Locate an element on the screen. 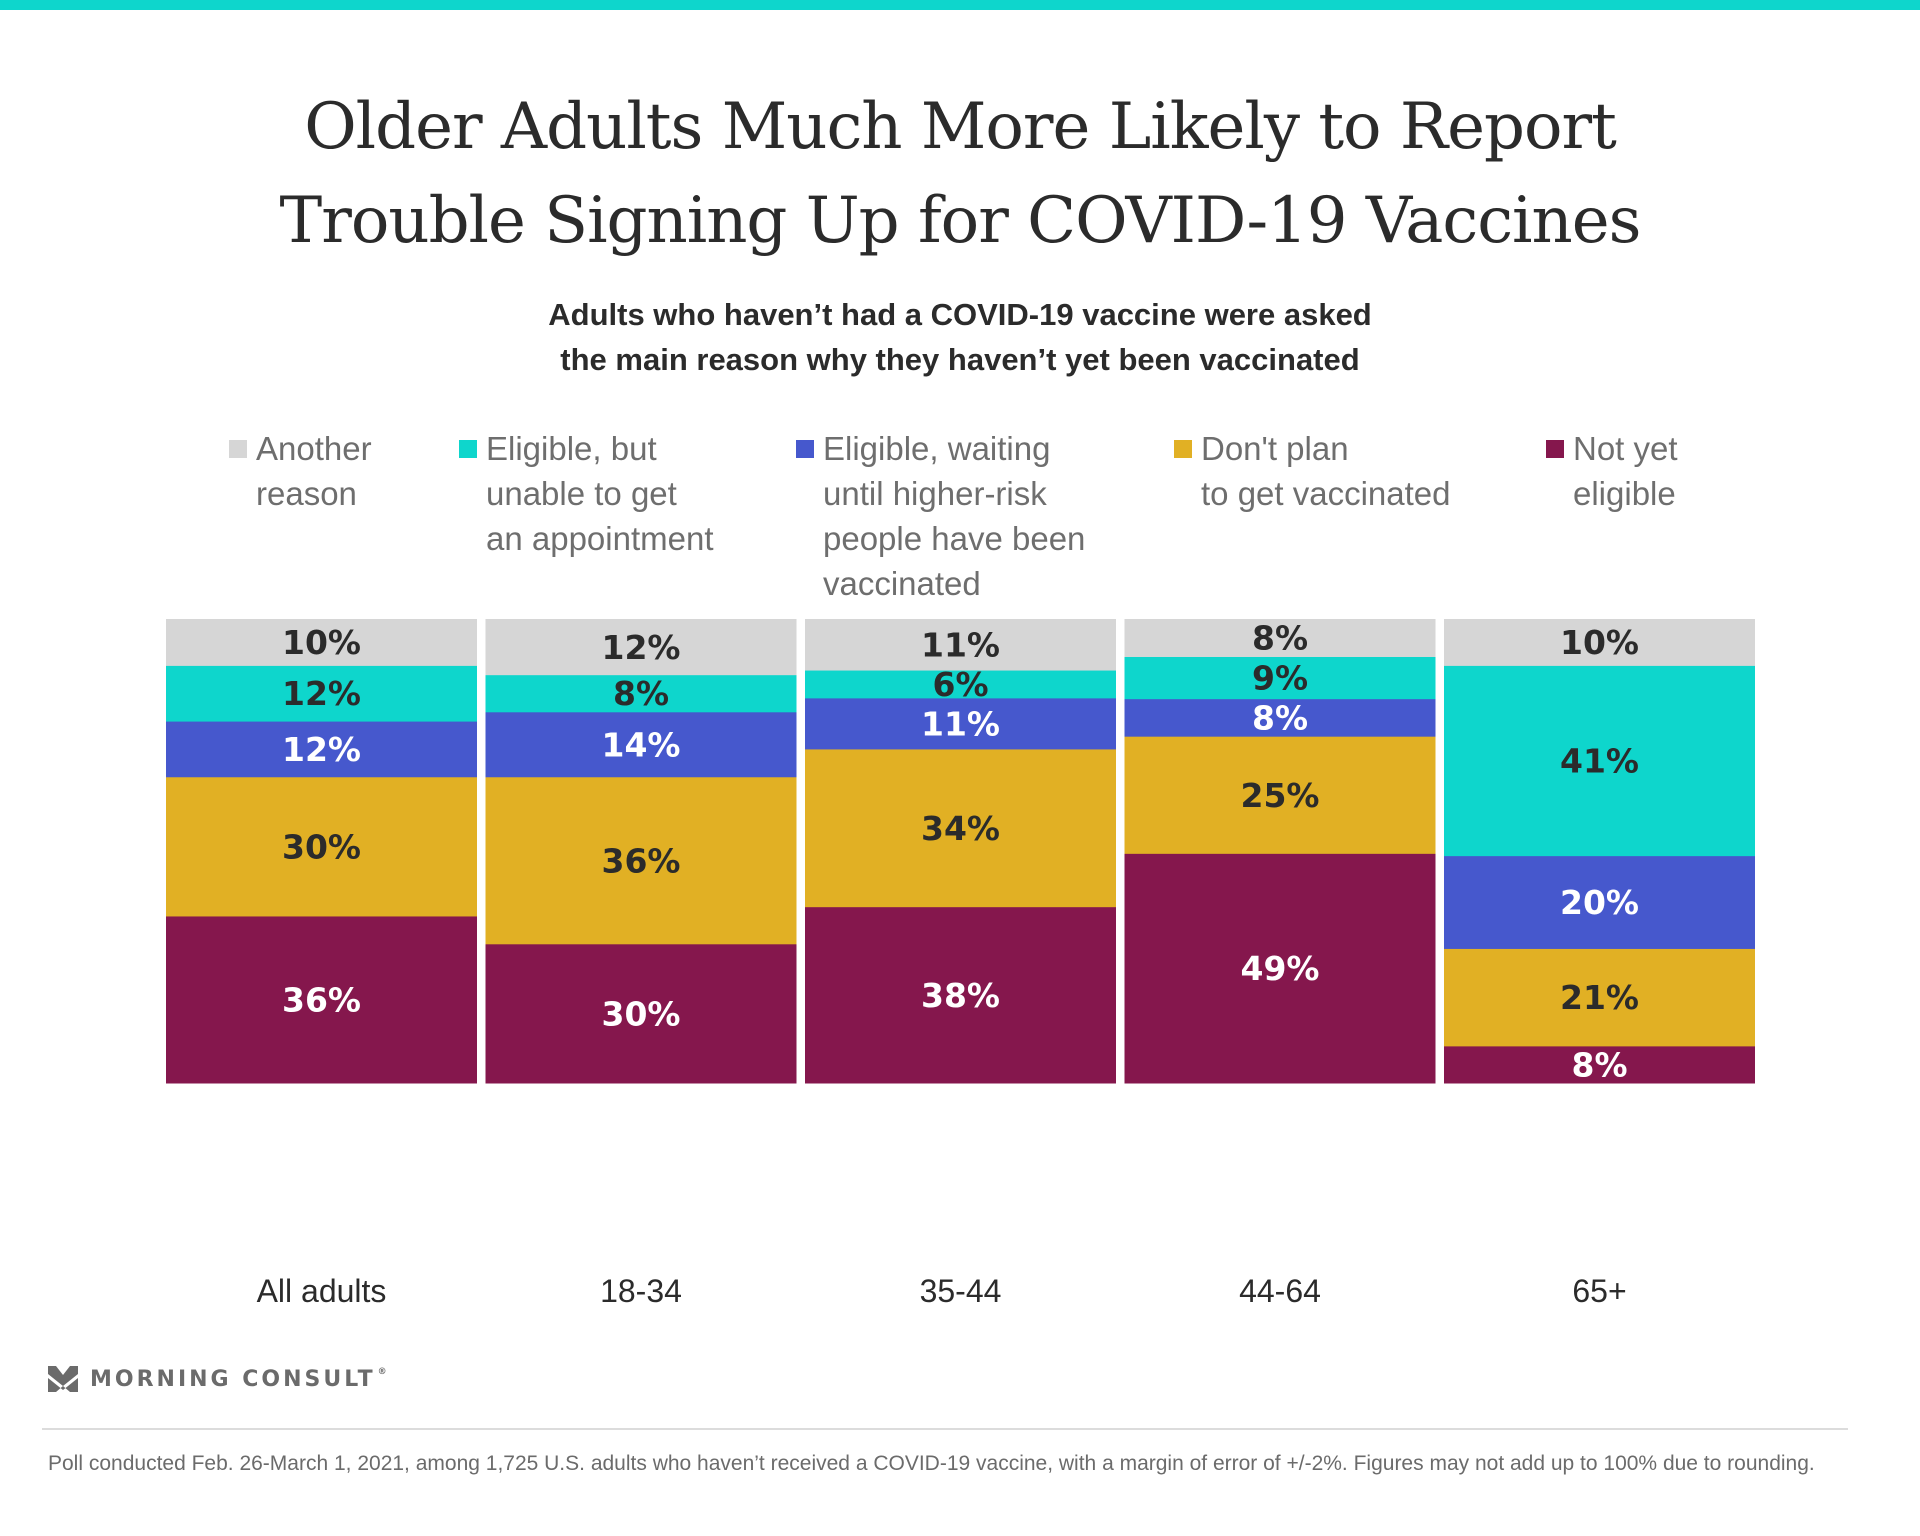  bar-group-18-34: 30% 36% 14% 8% 12% 18-34 is located at coordinates (641, 964).